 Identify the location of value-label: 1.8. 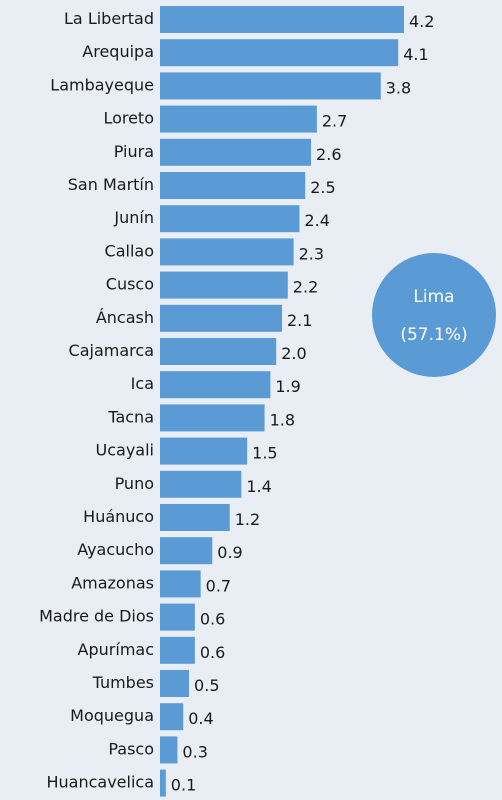
(282, 419).